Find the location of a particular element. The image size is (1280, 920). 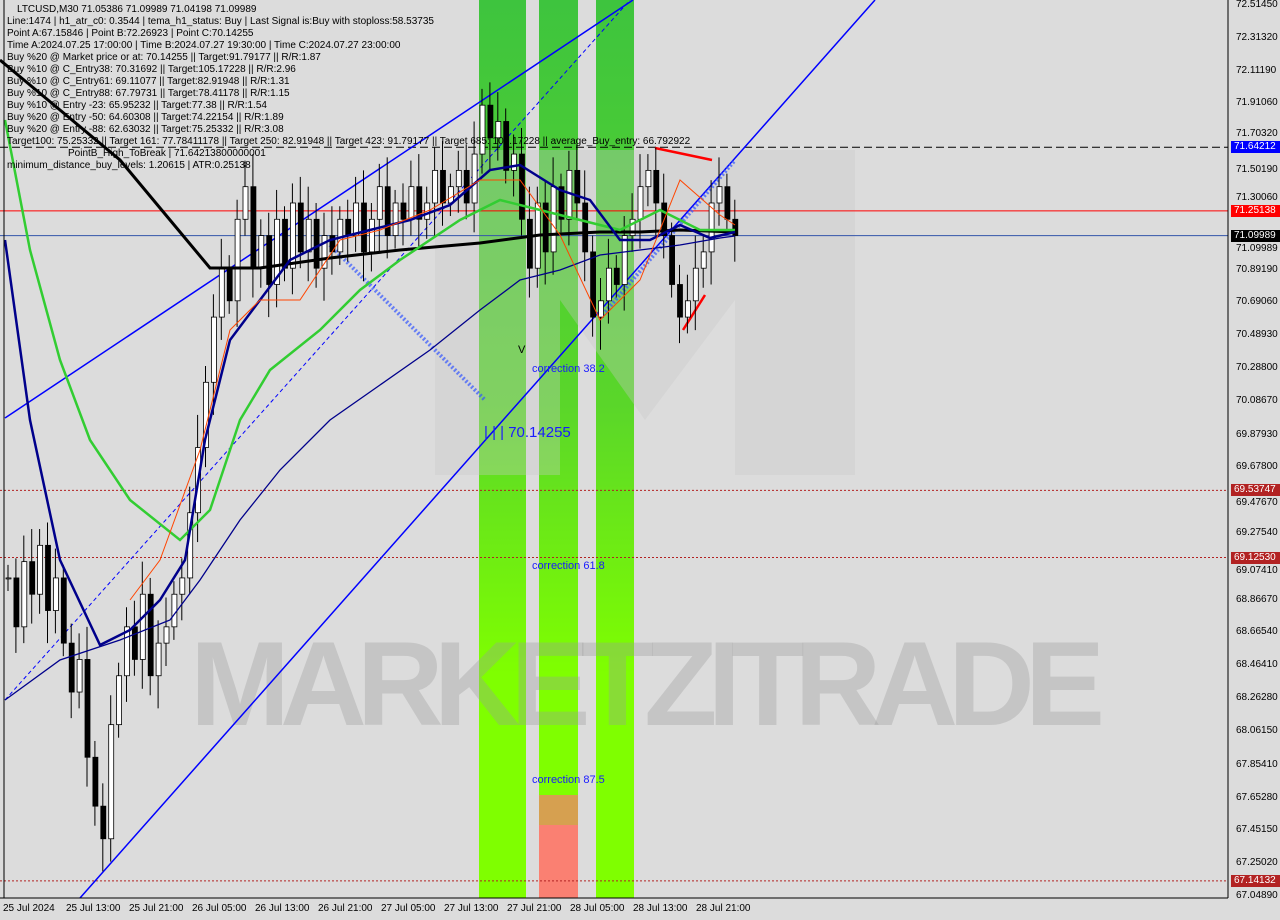

price-tick: 68.46410 is located at coordinates (1257, 665).